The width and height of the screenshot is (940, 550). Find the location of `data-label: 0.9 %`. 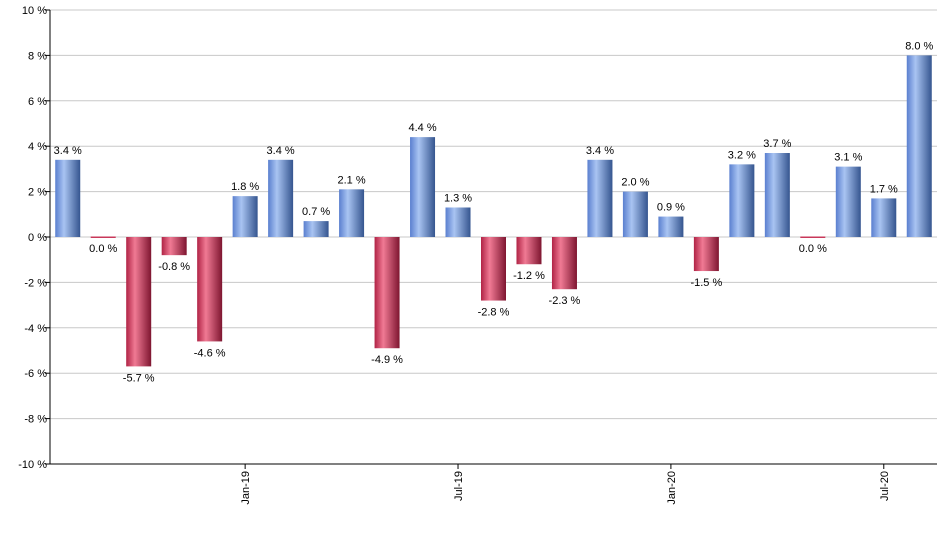

data-label: 0.9 % is located at coordinates (671, 208).